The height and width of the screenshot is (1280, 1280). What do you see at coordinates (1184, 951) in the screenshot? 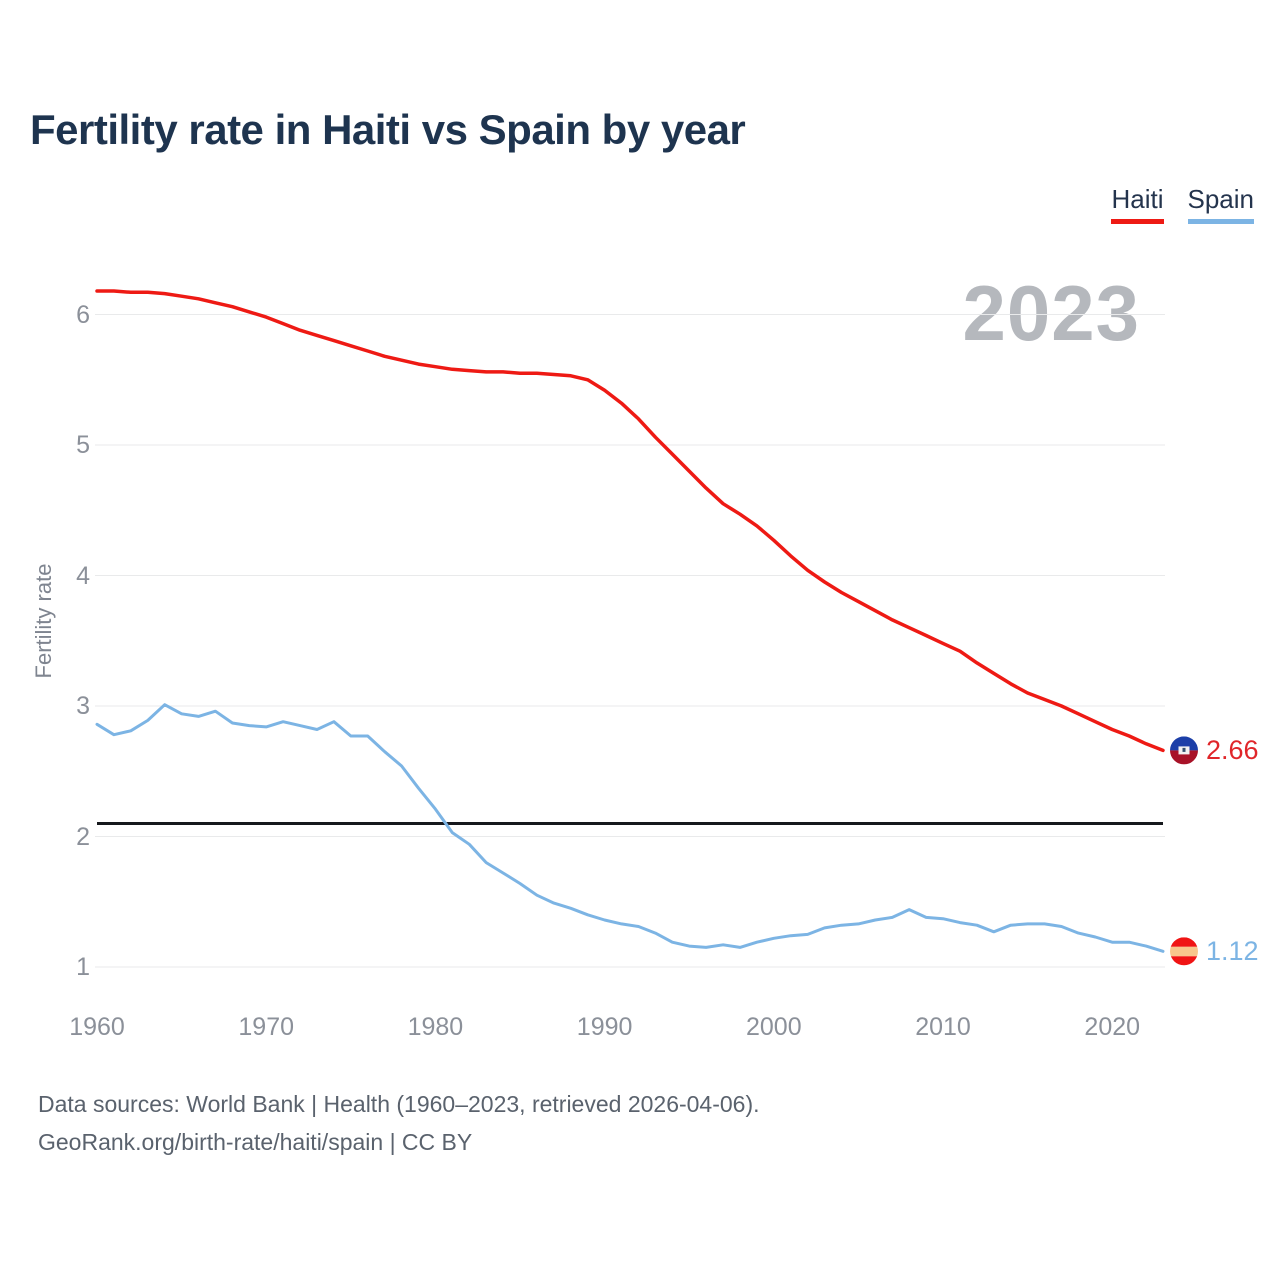
I see `spain-flag-icon` at bounding box center [1184, 951].